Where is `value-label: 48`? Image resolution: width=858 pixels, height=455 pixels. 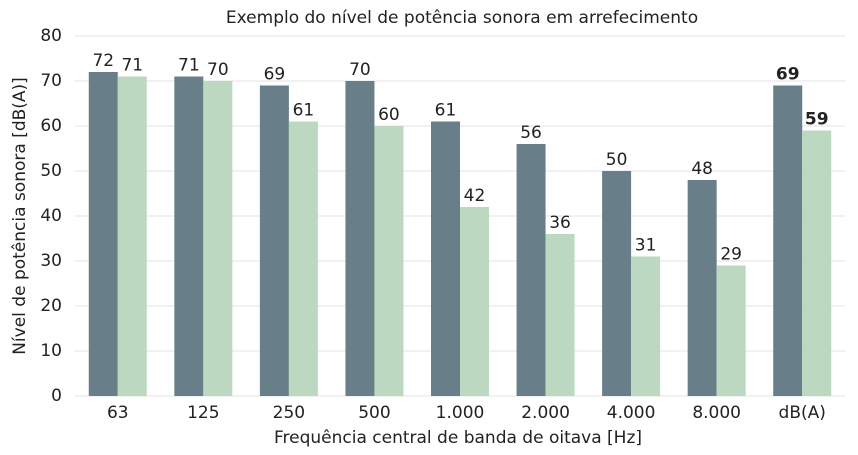 value-label: 48 is located at coordinates (702, 169).